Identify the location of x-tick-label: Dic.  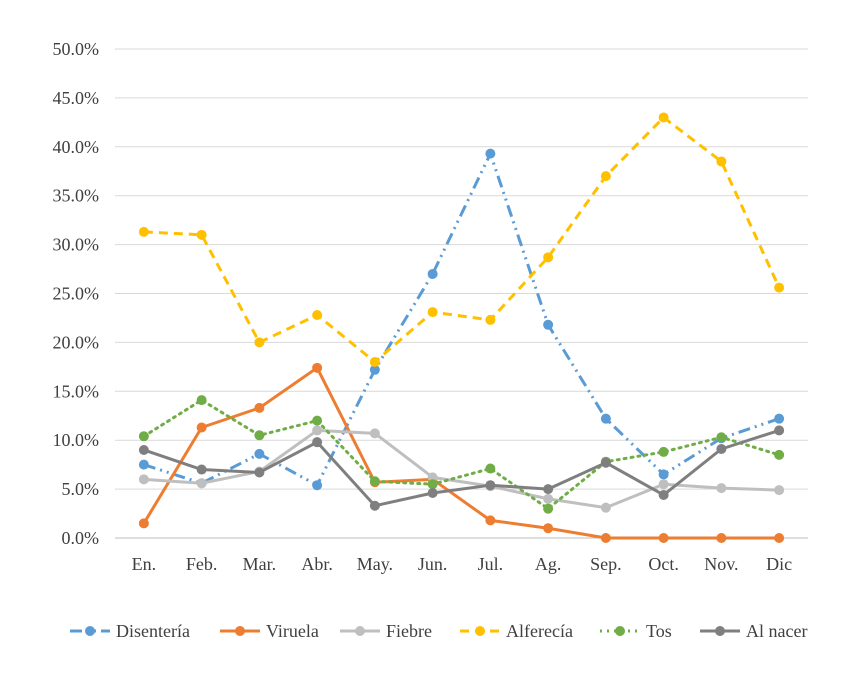
(779, 564).